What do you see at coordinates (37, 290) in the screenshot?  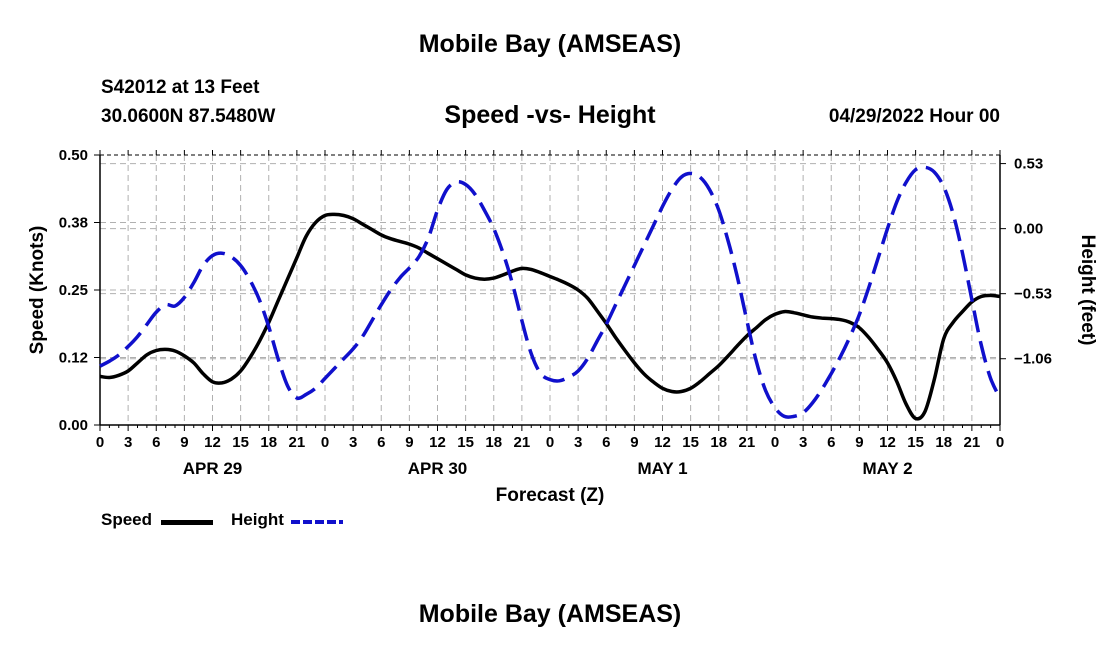 I see `y-left-axis-title: Speed (Knots)` at bounding box center [37, 290].